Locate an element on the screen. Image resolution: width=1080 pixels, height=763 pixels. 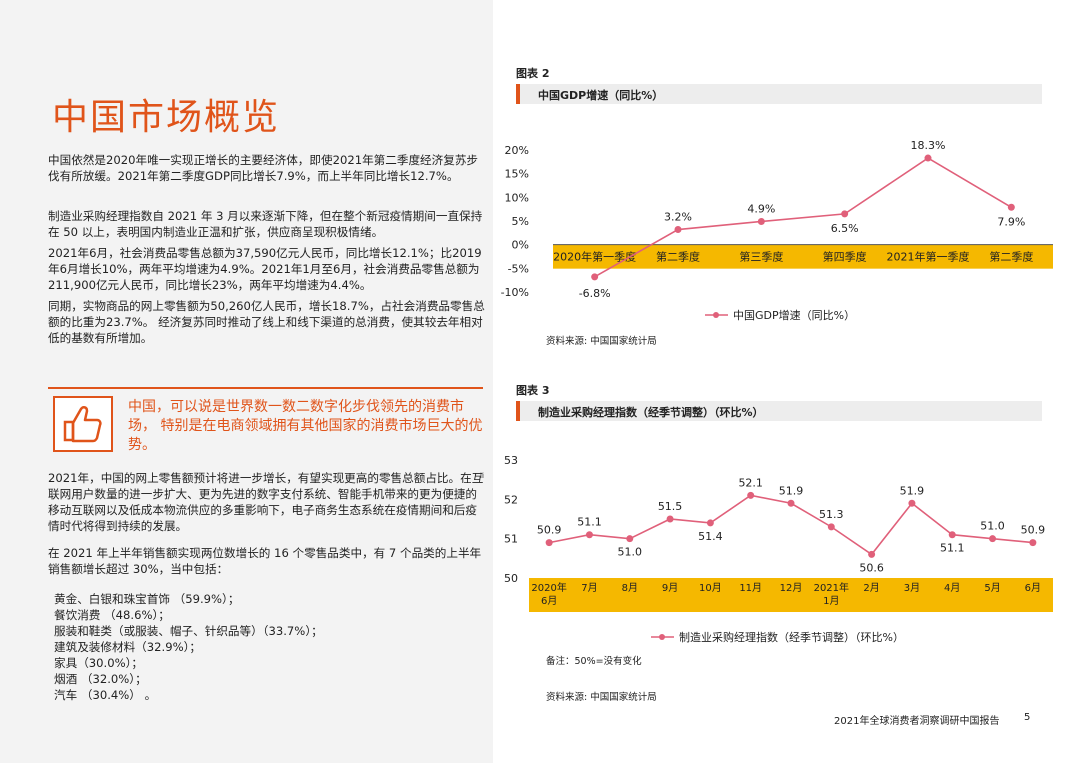
gdp-data-label: 3.2% is located at coordinates (678, 217).